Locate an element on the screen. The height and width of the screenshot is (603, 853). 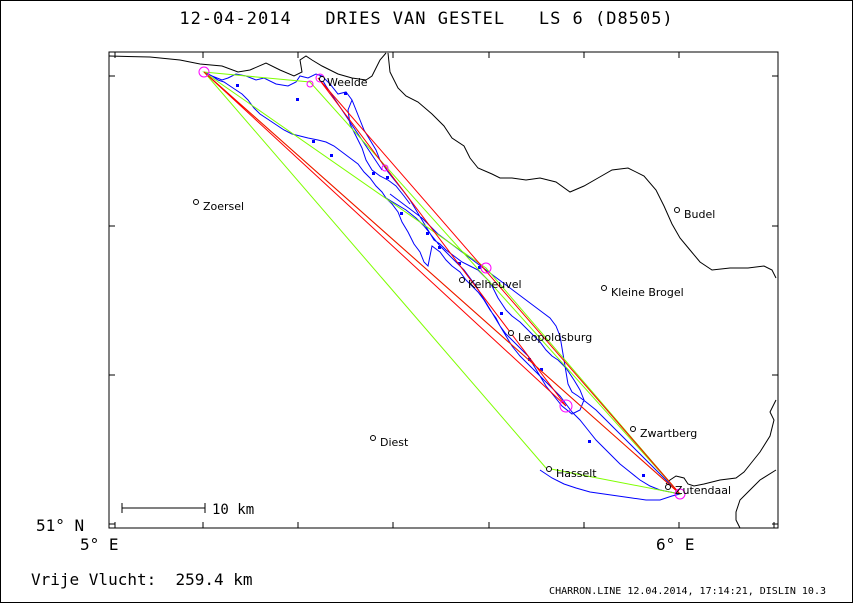
place-dot-kleine-brogel is located at coordinates (604, 288).